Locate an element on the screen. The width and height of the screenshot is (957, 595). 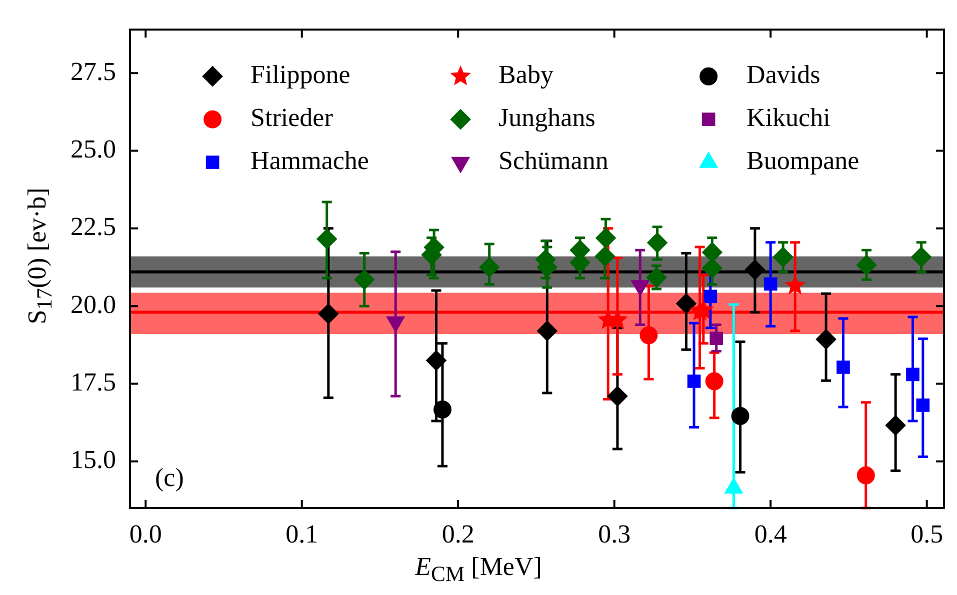
y-tick-label: 20.0 is located at coordinates (93, 304).